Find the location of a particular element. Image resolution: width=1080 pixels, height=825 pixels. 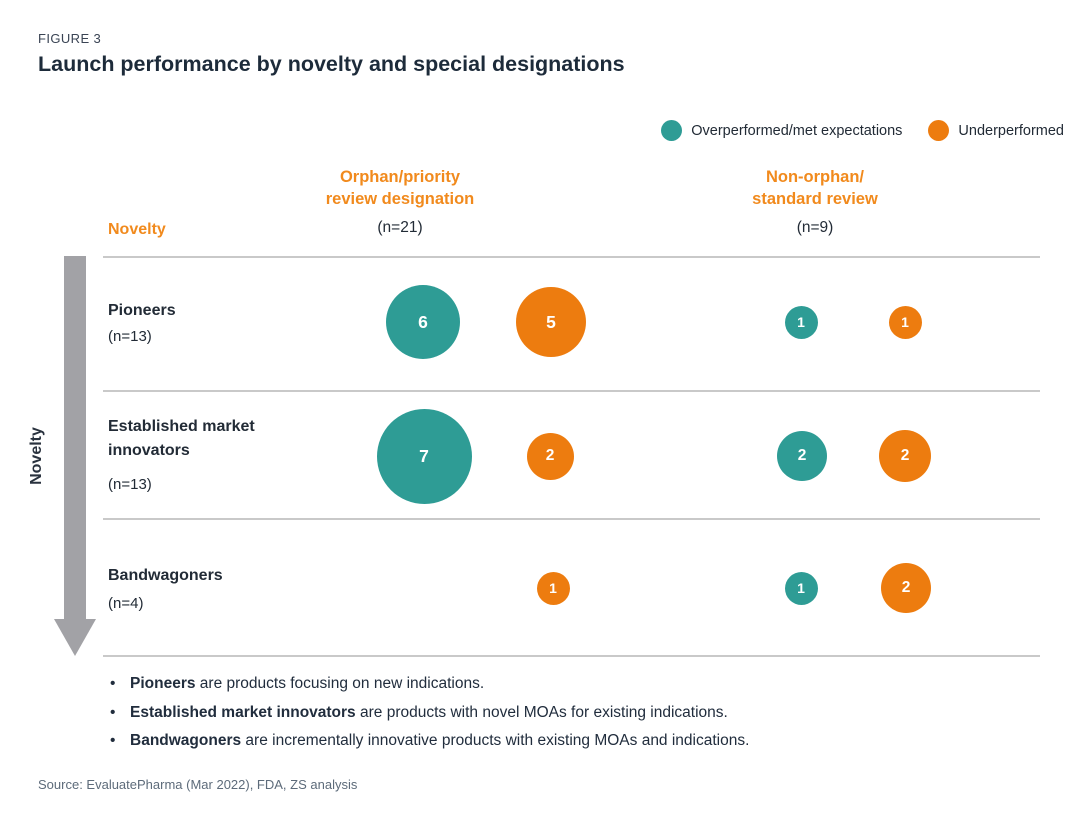

legend-label: Overperformed/met expectations is located at coordinates (797, 130).